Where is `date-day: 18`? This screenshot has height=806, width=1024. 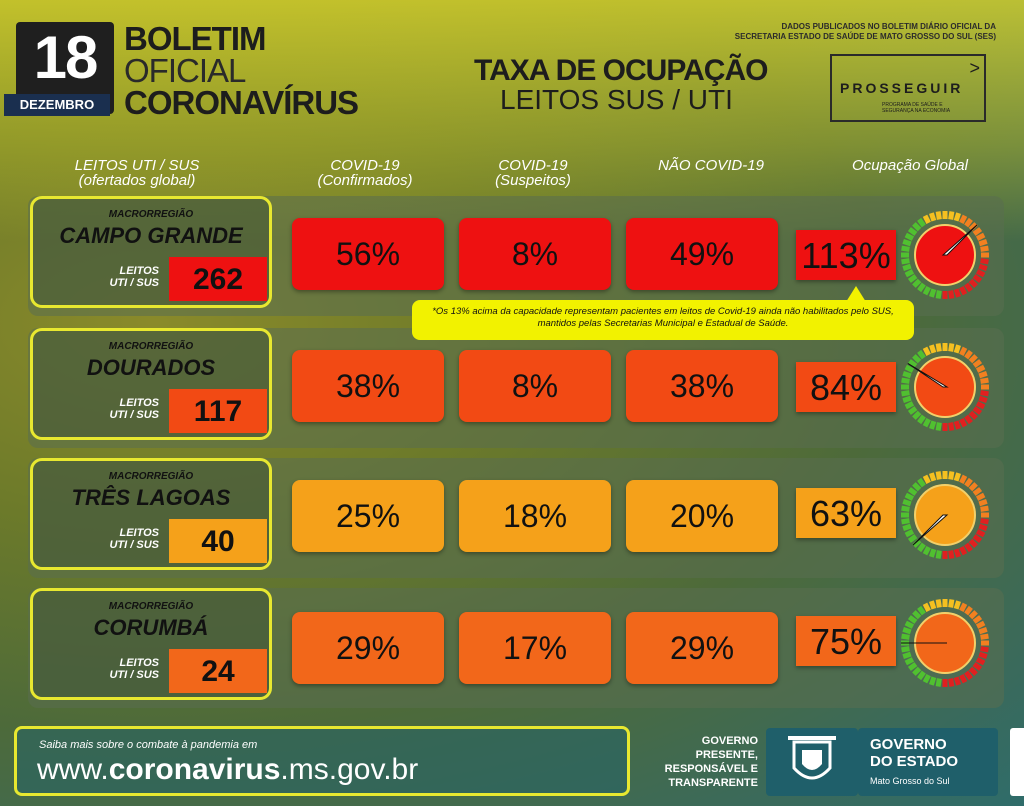 date-day: 18 is located at coordinates (66, 57).